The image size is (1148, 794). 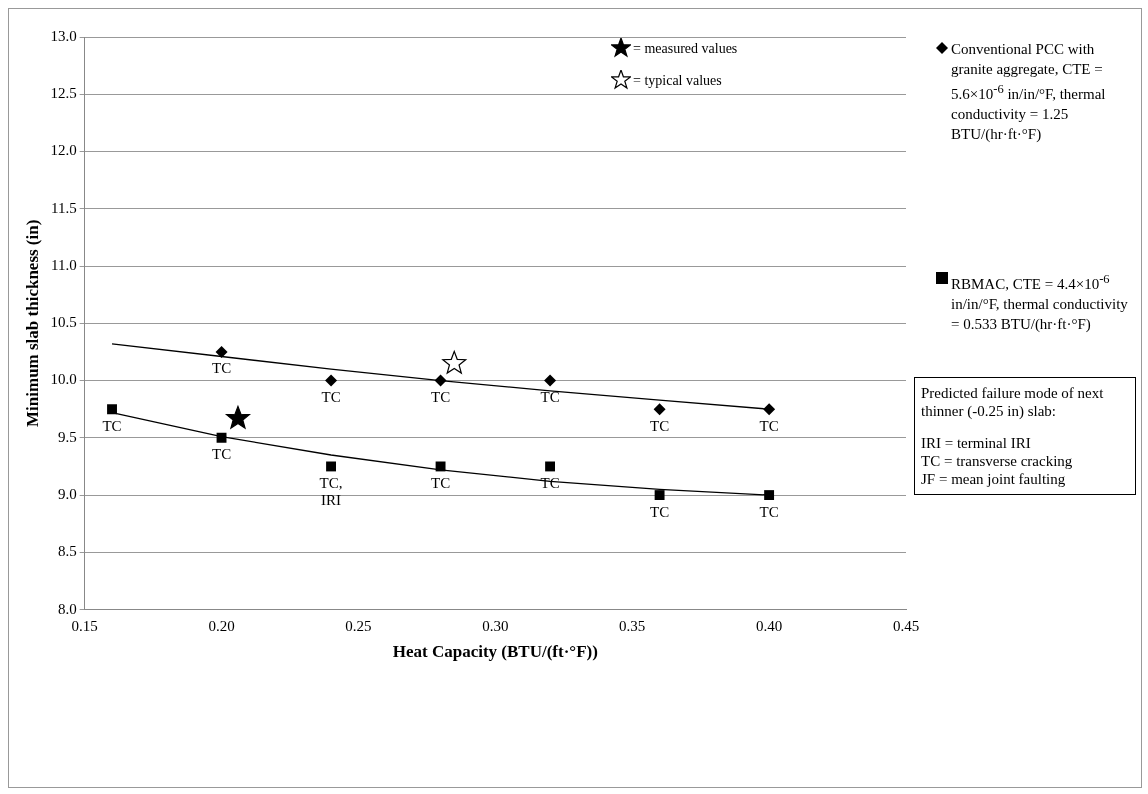 I want to click on data-label: TC, IRI, so click(x=331, y=491).